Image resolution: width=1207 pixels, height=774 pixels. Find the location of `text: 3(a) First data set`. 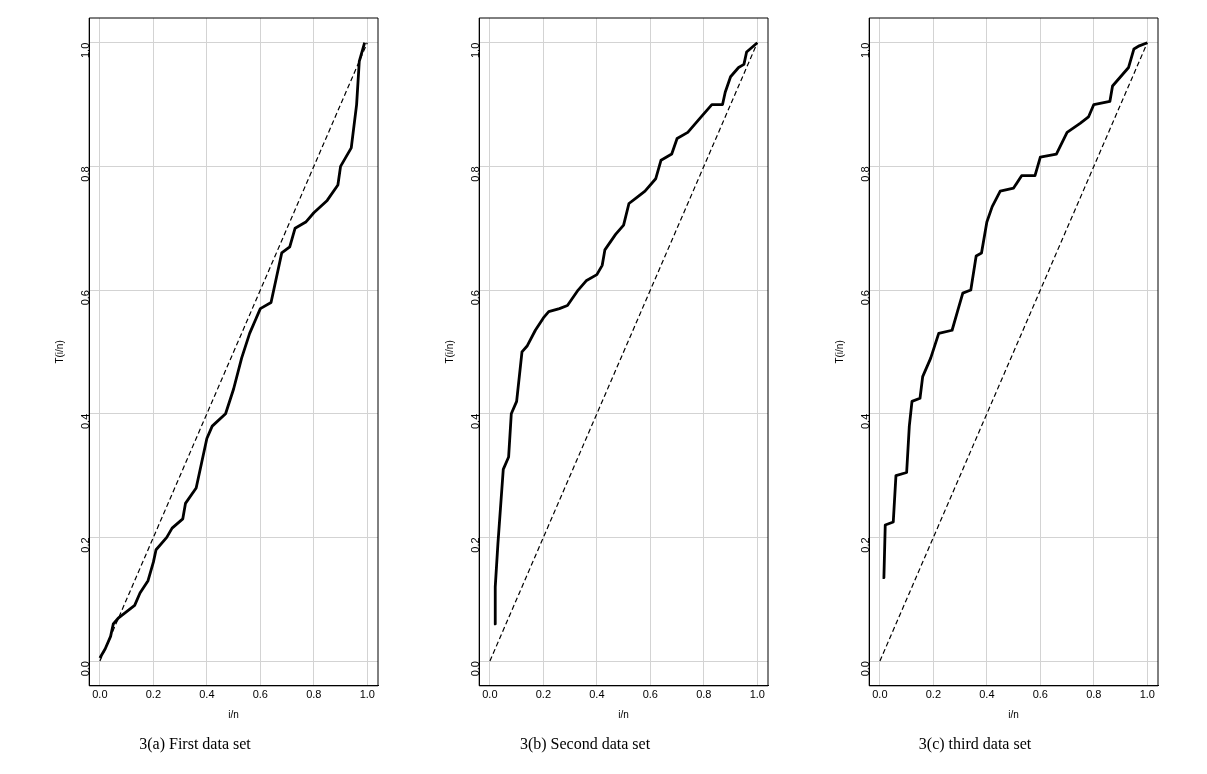

text: 3(a) First data set is located at coordinates (195, 744).